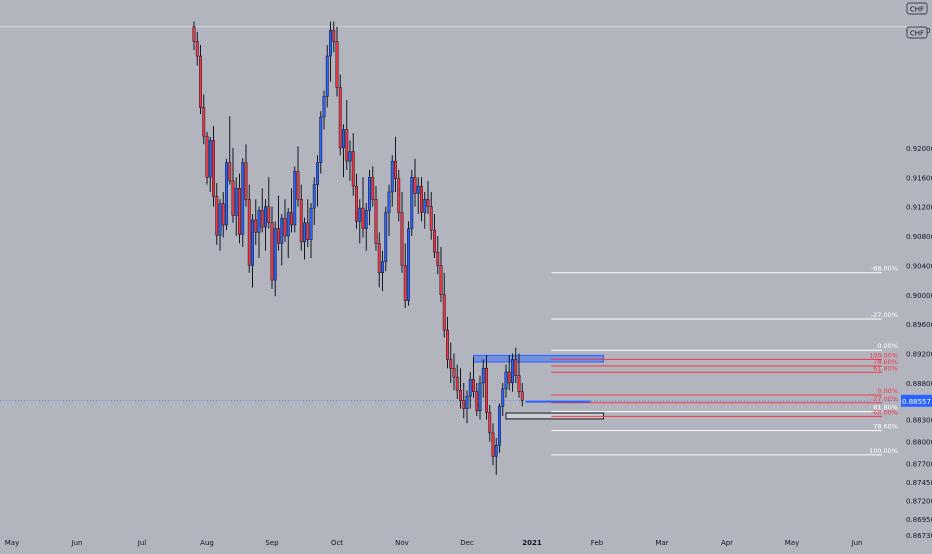 The height and width of the screenshot is (554, 932). What do you see at coordinates (597, 543) in the screenshot?
I see `time-tick-label: Feb` at bounding box center [597, 543].